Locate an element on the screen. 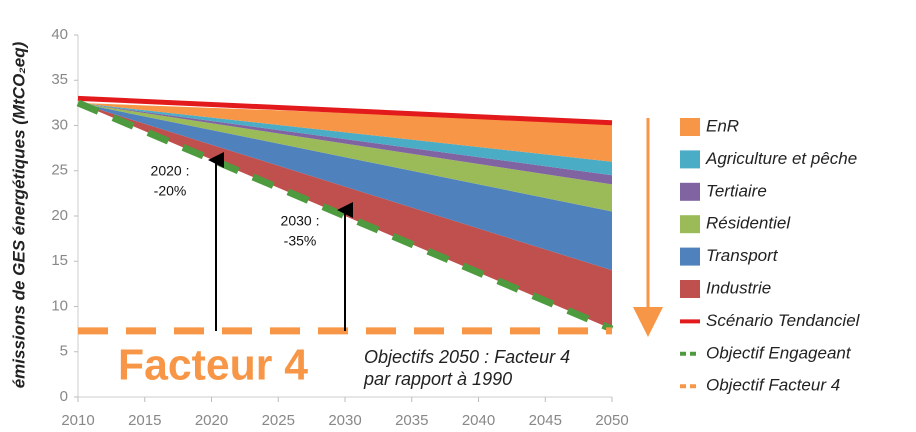  x-tick-label: 2025 is located at coordinates (278, 420).